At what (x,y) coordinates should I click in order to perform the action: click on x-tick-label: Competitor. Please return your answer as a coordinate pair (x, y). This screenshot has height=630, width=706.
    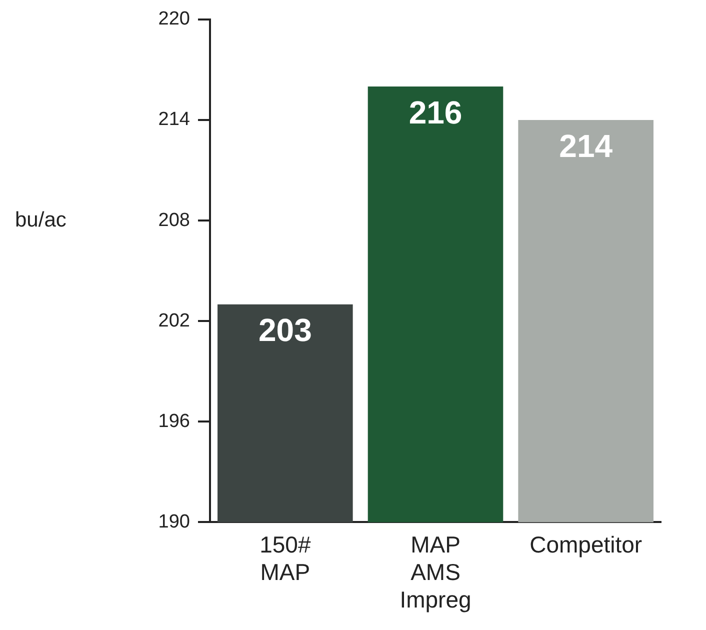
    Looking at the image, I should click on (586, 544).